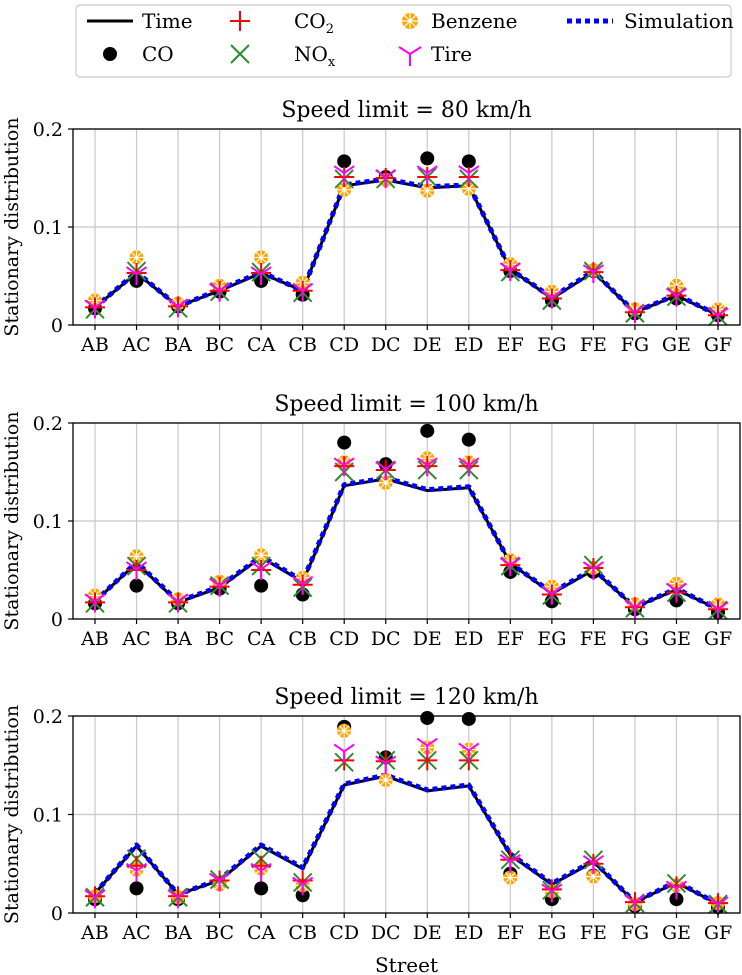  I want to click on legend-tire-marker, so click(410, 56).